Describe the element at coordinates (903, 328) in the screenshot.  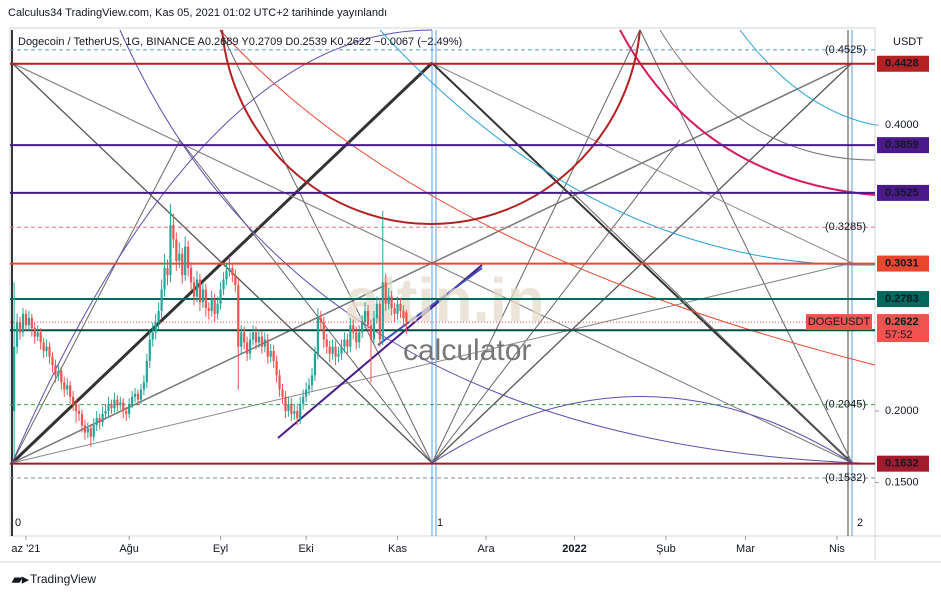
I see `last-price-box` at that location.